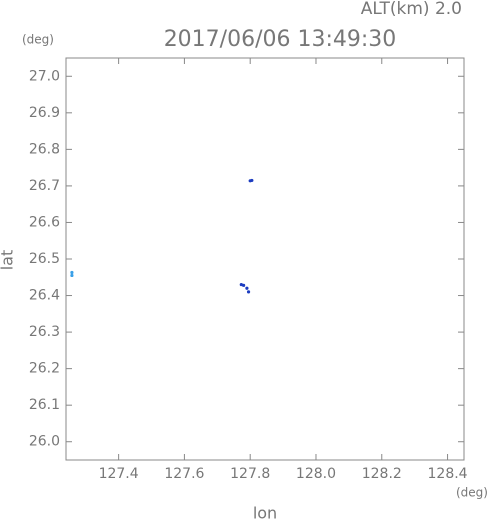  What do you see at coordinates (250, 474) in the screenshot?
I see `x-tick-label: 127.8` at bounding box center [250, 474].